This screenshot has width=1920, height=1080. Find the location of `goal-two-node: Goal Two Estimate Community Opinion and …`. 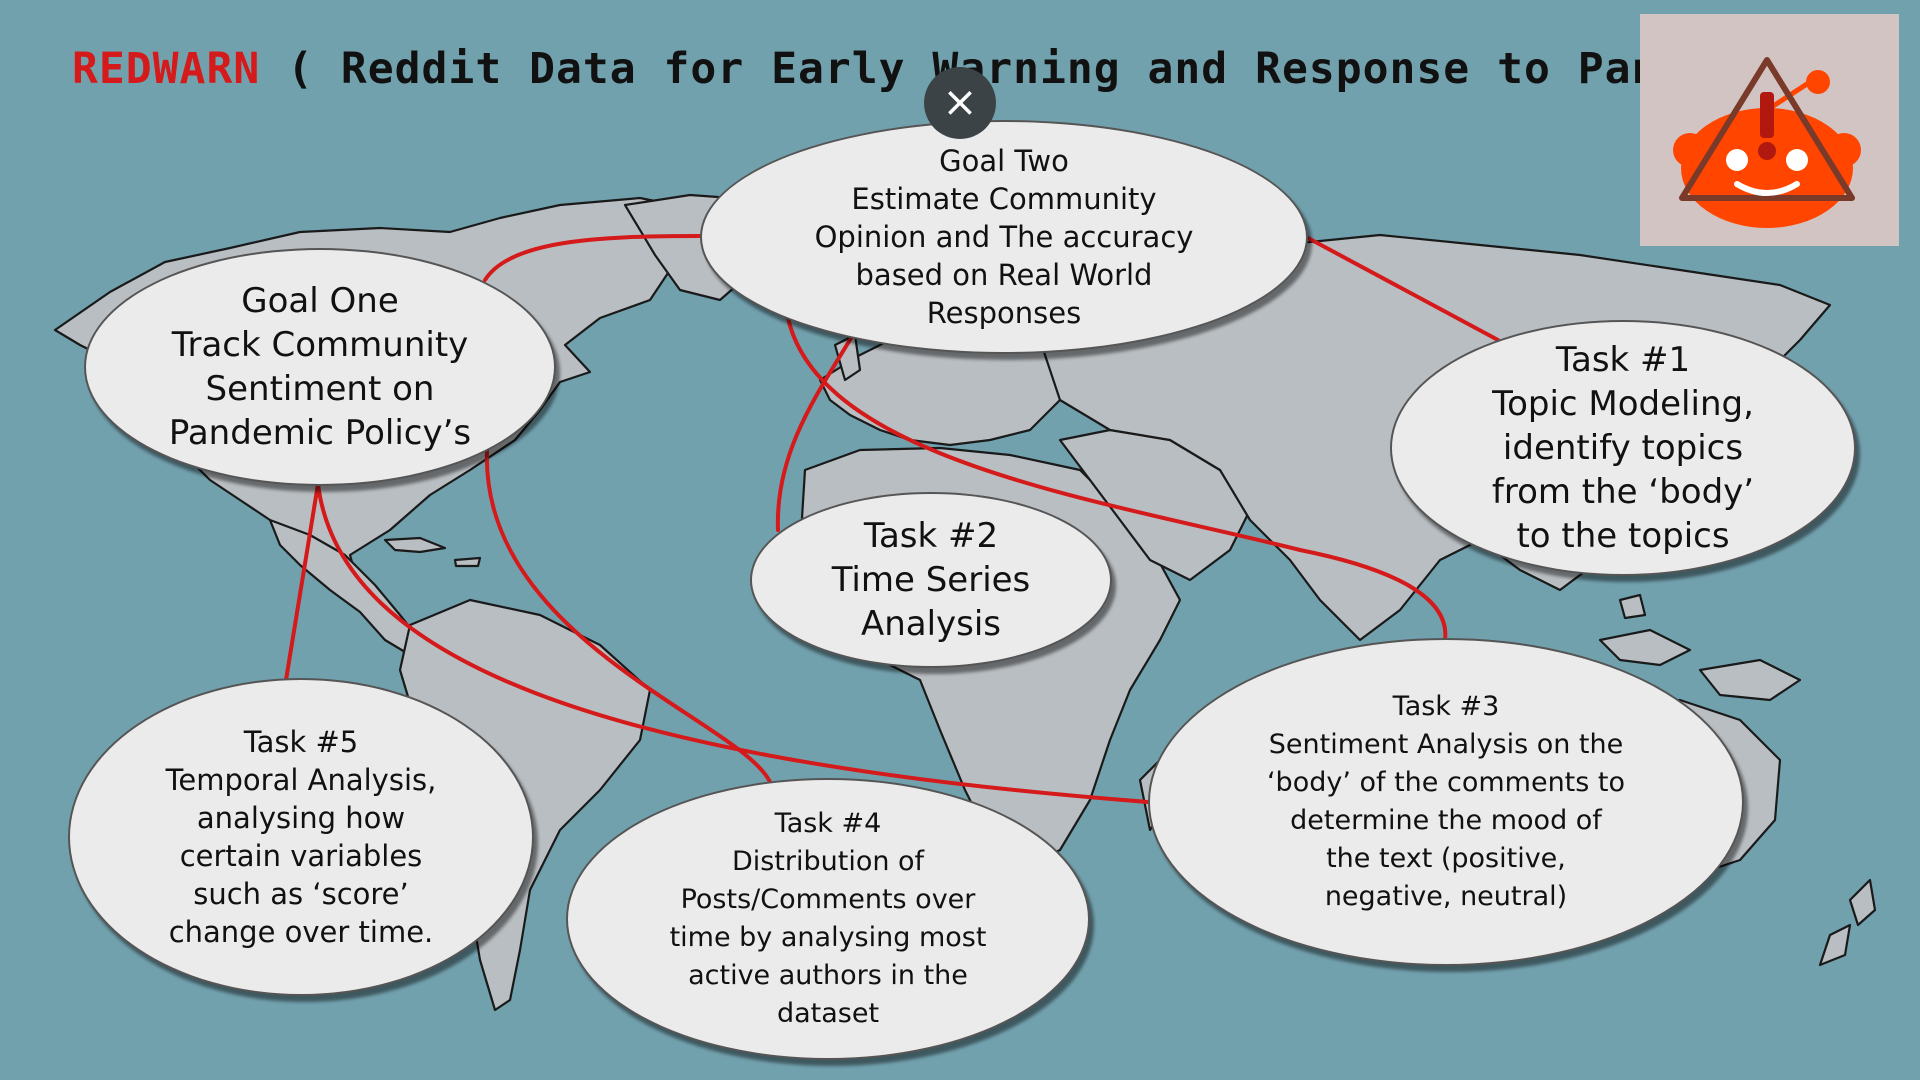

goal-two-node: Goal Two Estimate Community Opinion and … is located at coordinates (1004, 237).